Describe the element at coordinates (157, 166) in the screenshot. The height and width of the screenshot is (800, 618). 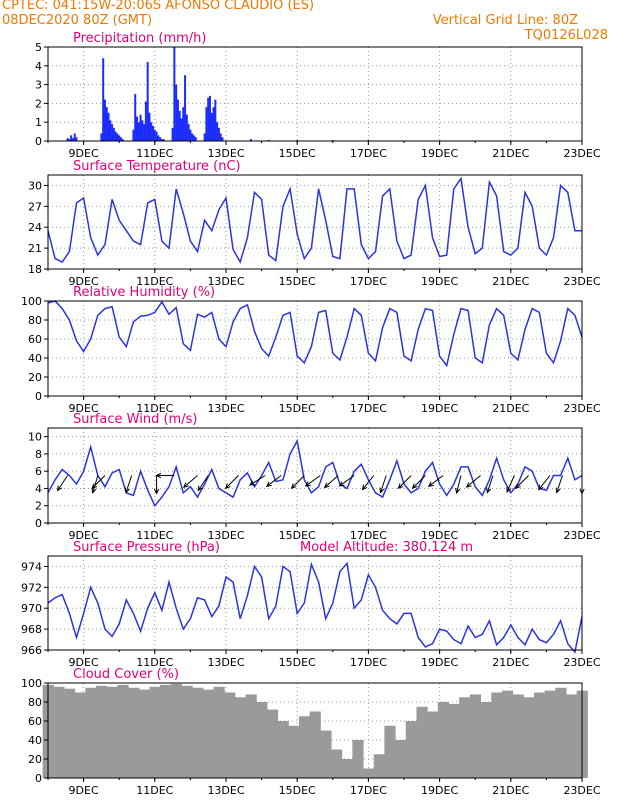
I see `panel-title-temp: Surface Temperature (nC)` at that location.